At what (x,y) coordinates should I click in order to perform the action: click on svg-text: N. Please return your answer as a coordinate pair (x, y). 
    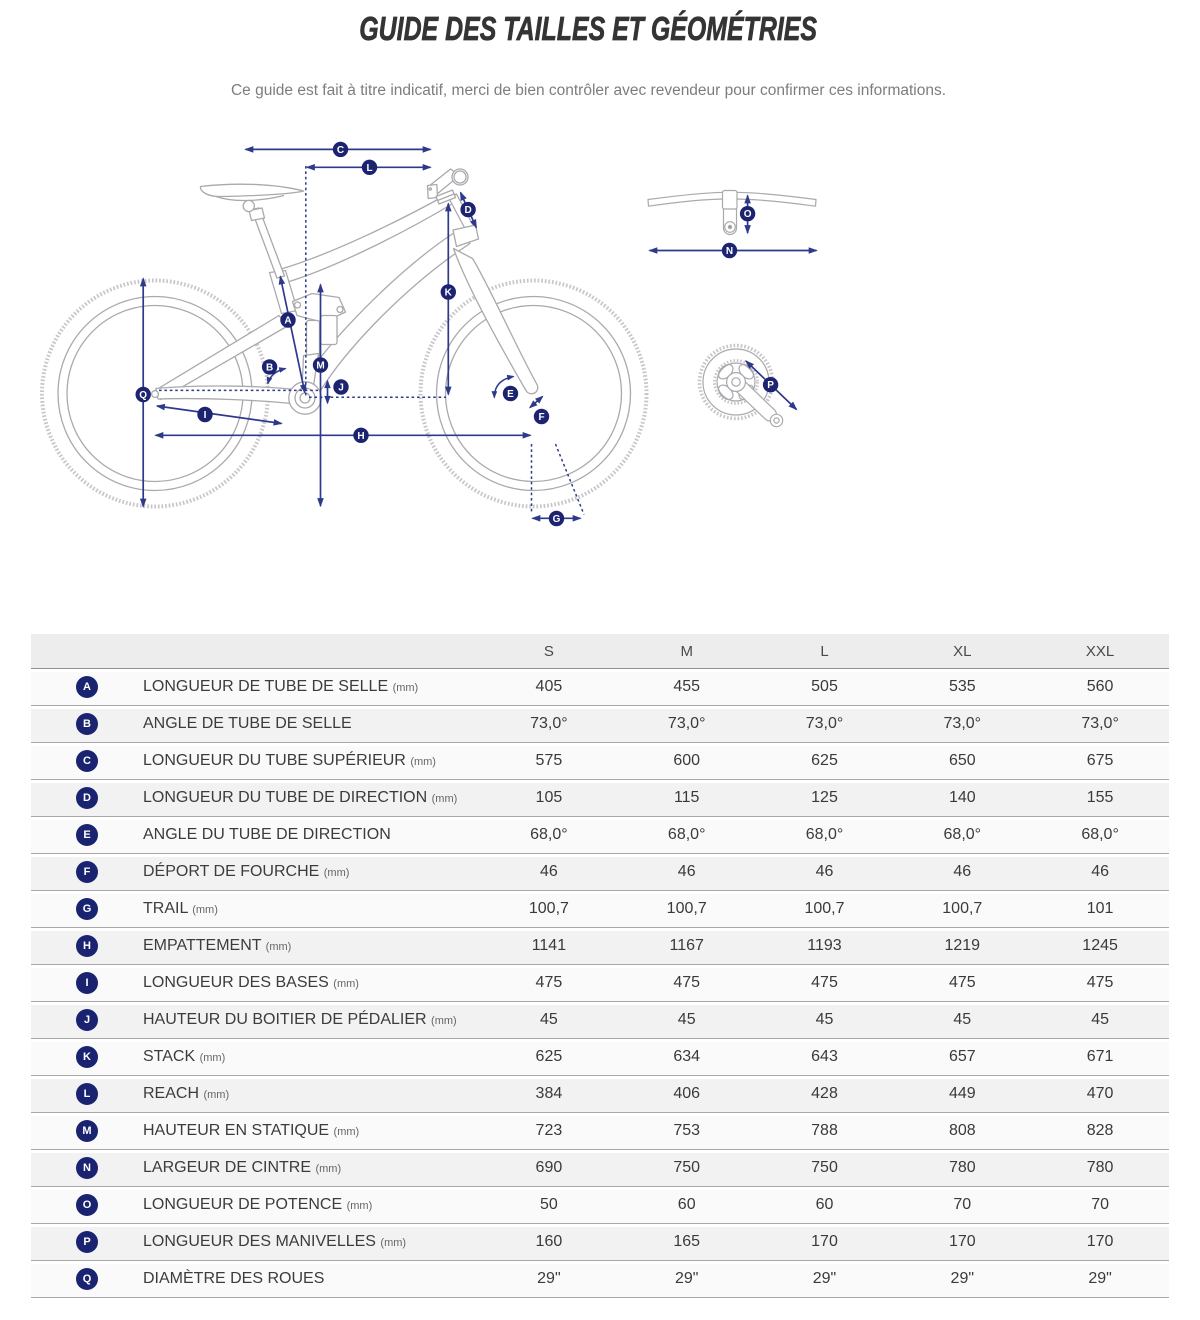
    Looking at the image, I should click on (729, 251).